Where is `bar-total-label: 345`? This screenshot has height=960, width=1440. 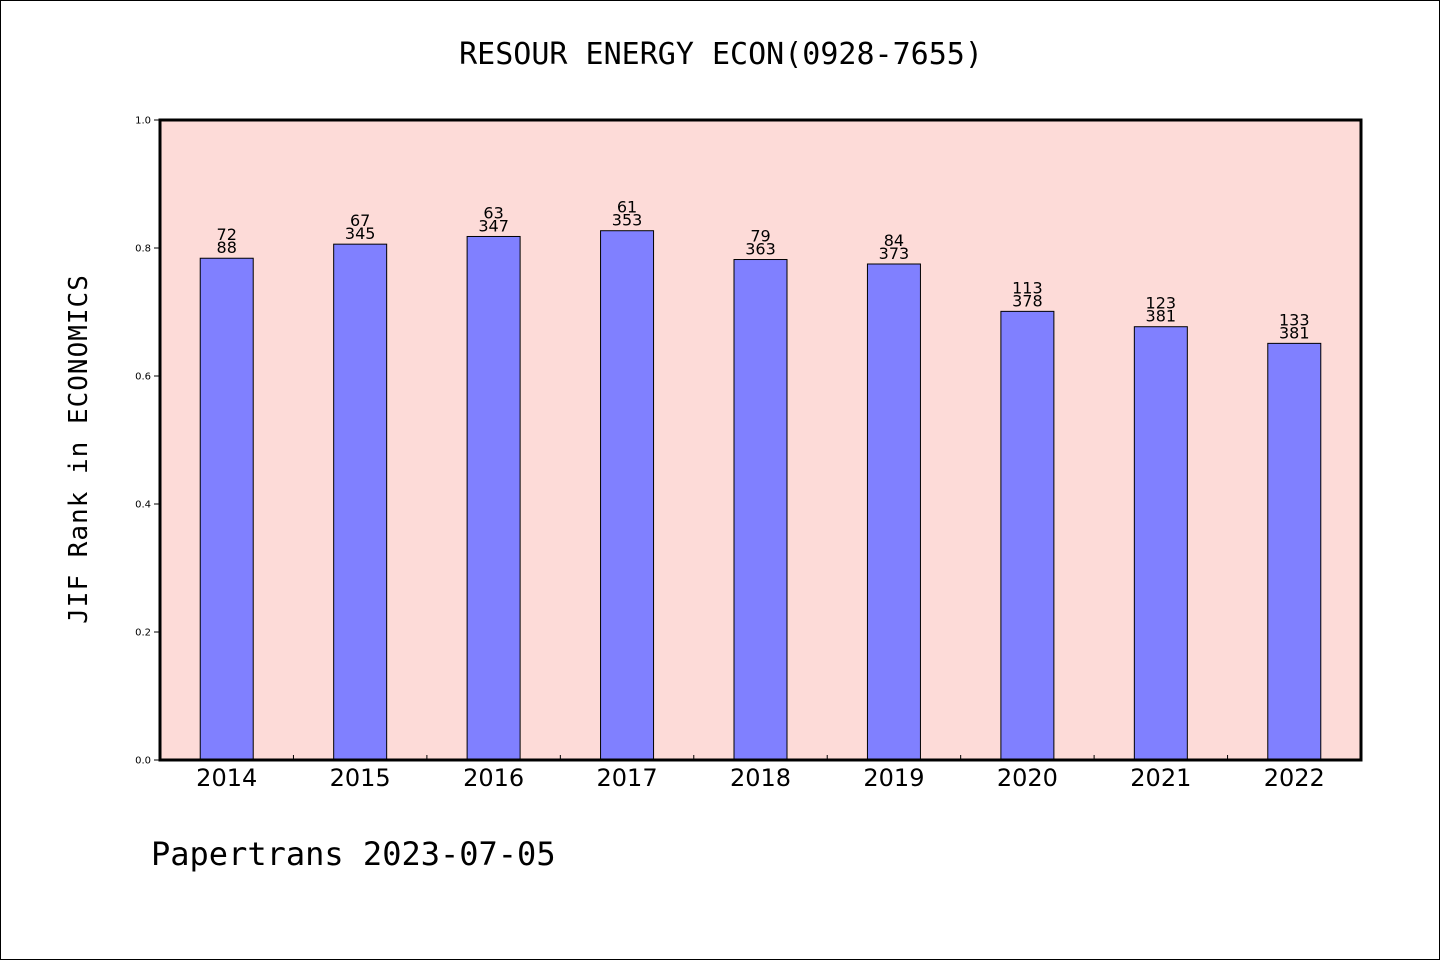 bar-total-label: 345 is located at coordinates (360, 233).